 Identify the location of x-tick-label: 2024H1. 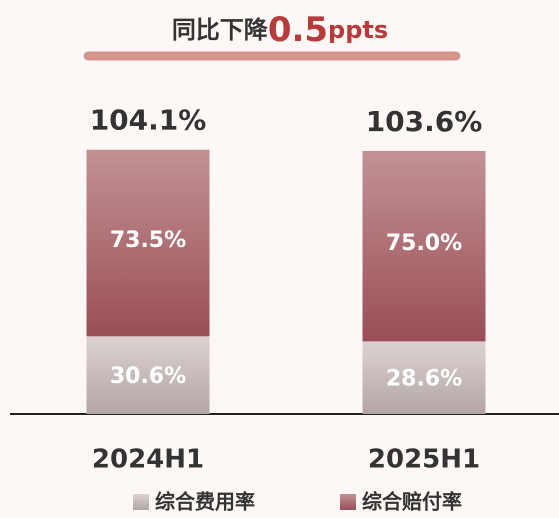
(148, 460).